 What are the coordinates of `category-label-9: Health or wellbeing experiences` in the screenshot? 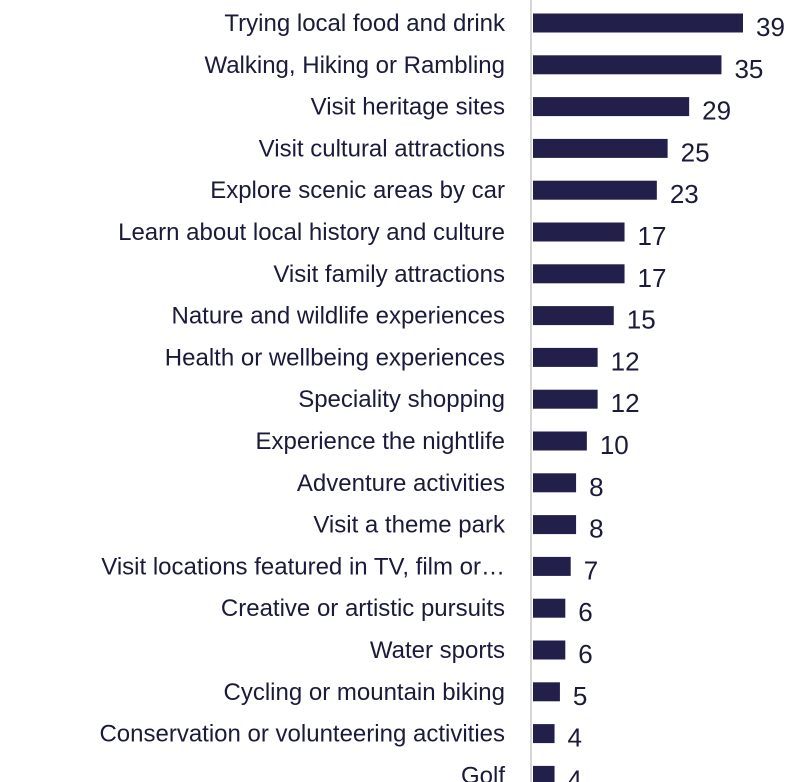 It's located at (335, 357).